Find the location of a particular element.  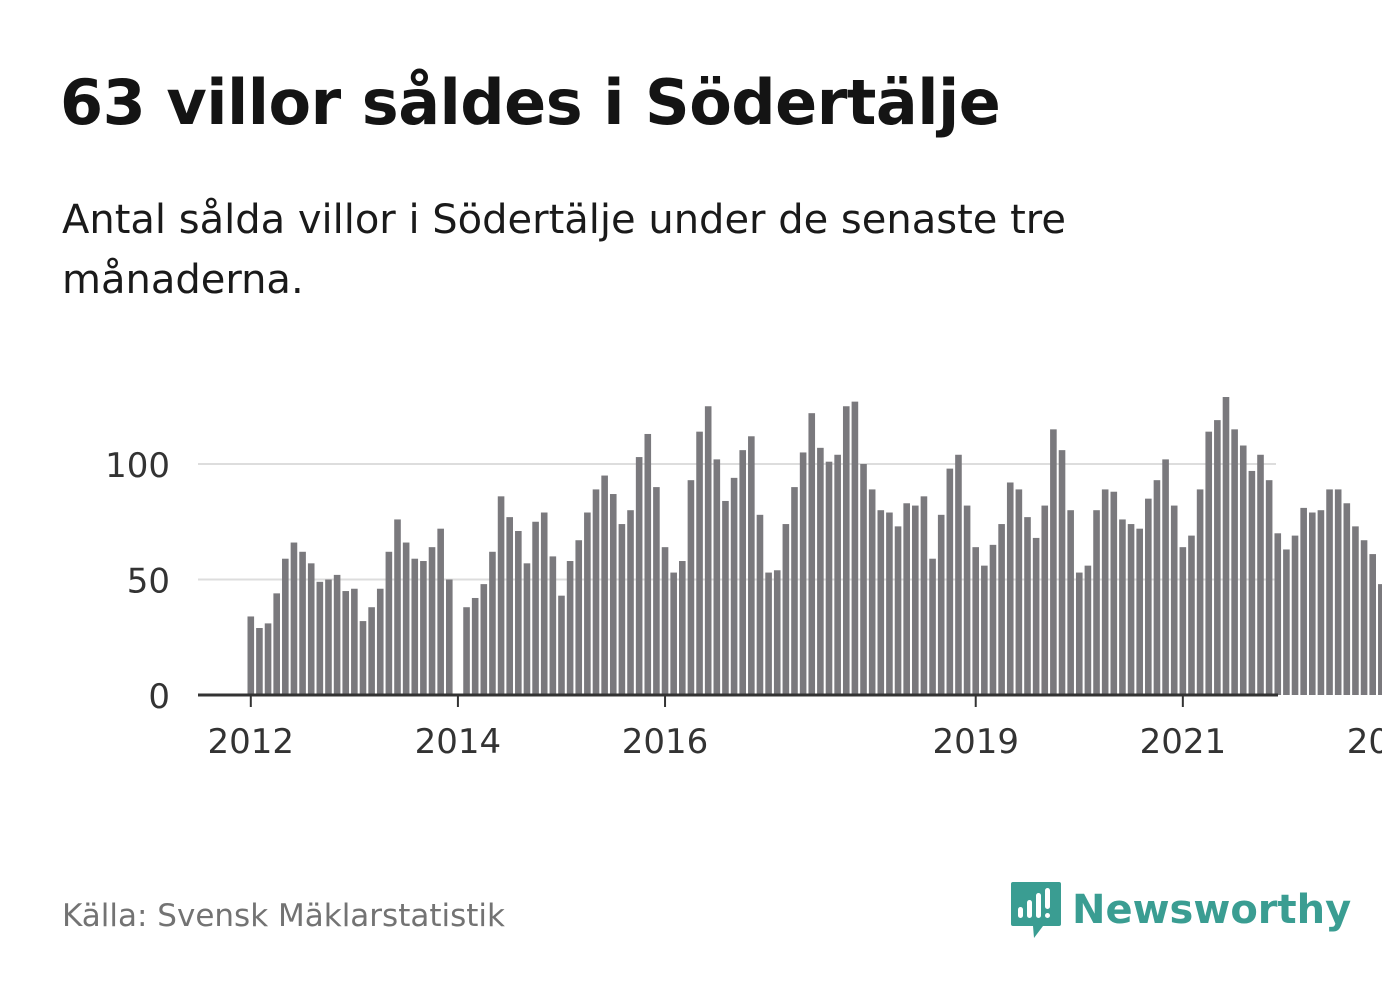

bar-chart-speech-bubble-icon is located at coordinates (1036, 910).